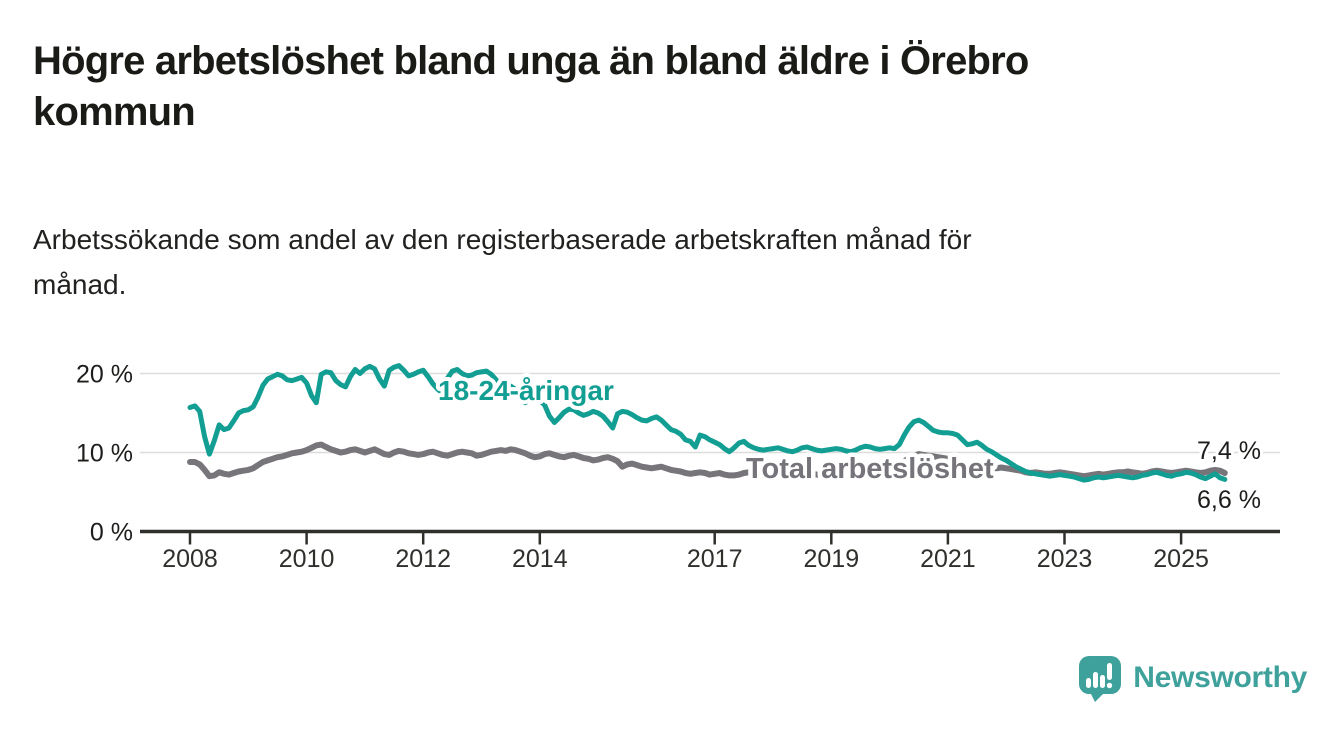 The image size is (1340, 734). Describe the element at coordinates (111, 533) in the screenshot. I see `y-tick-label-0: 0 %` at that location.